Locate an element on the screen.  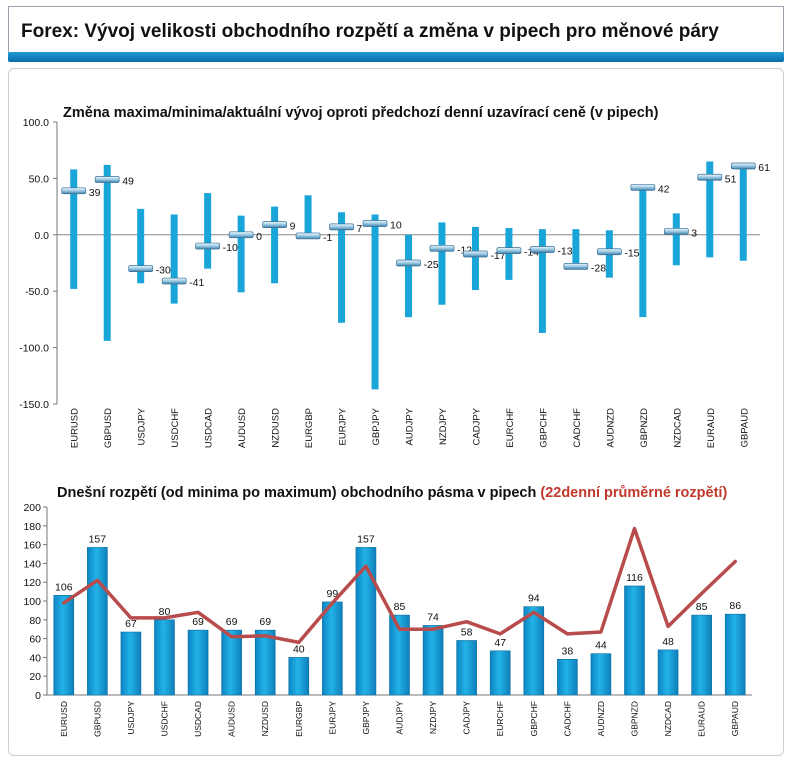
chart1-category-label: AUDJPY is located at coordinates (410, 426).